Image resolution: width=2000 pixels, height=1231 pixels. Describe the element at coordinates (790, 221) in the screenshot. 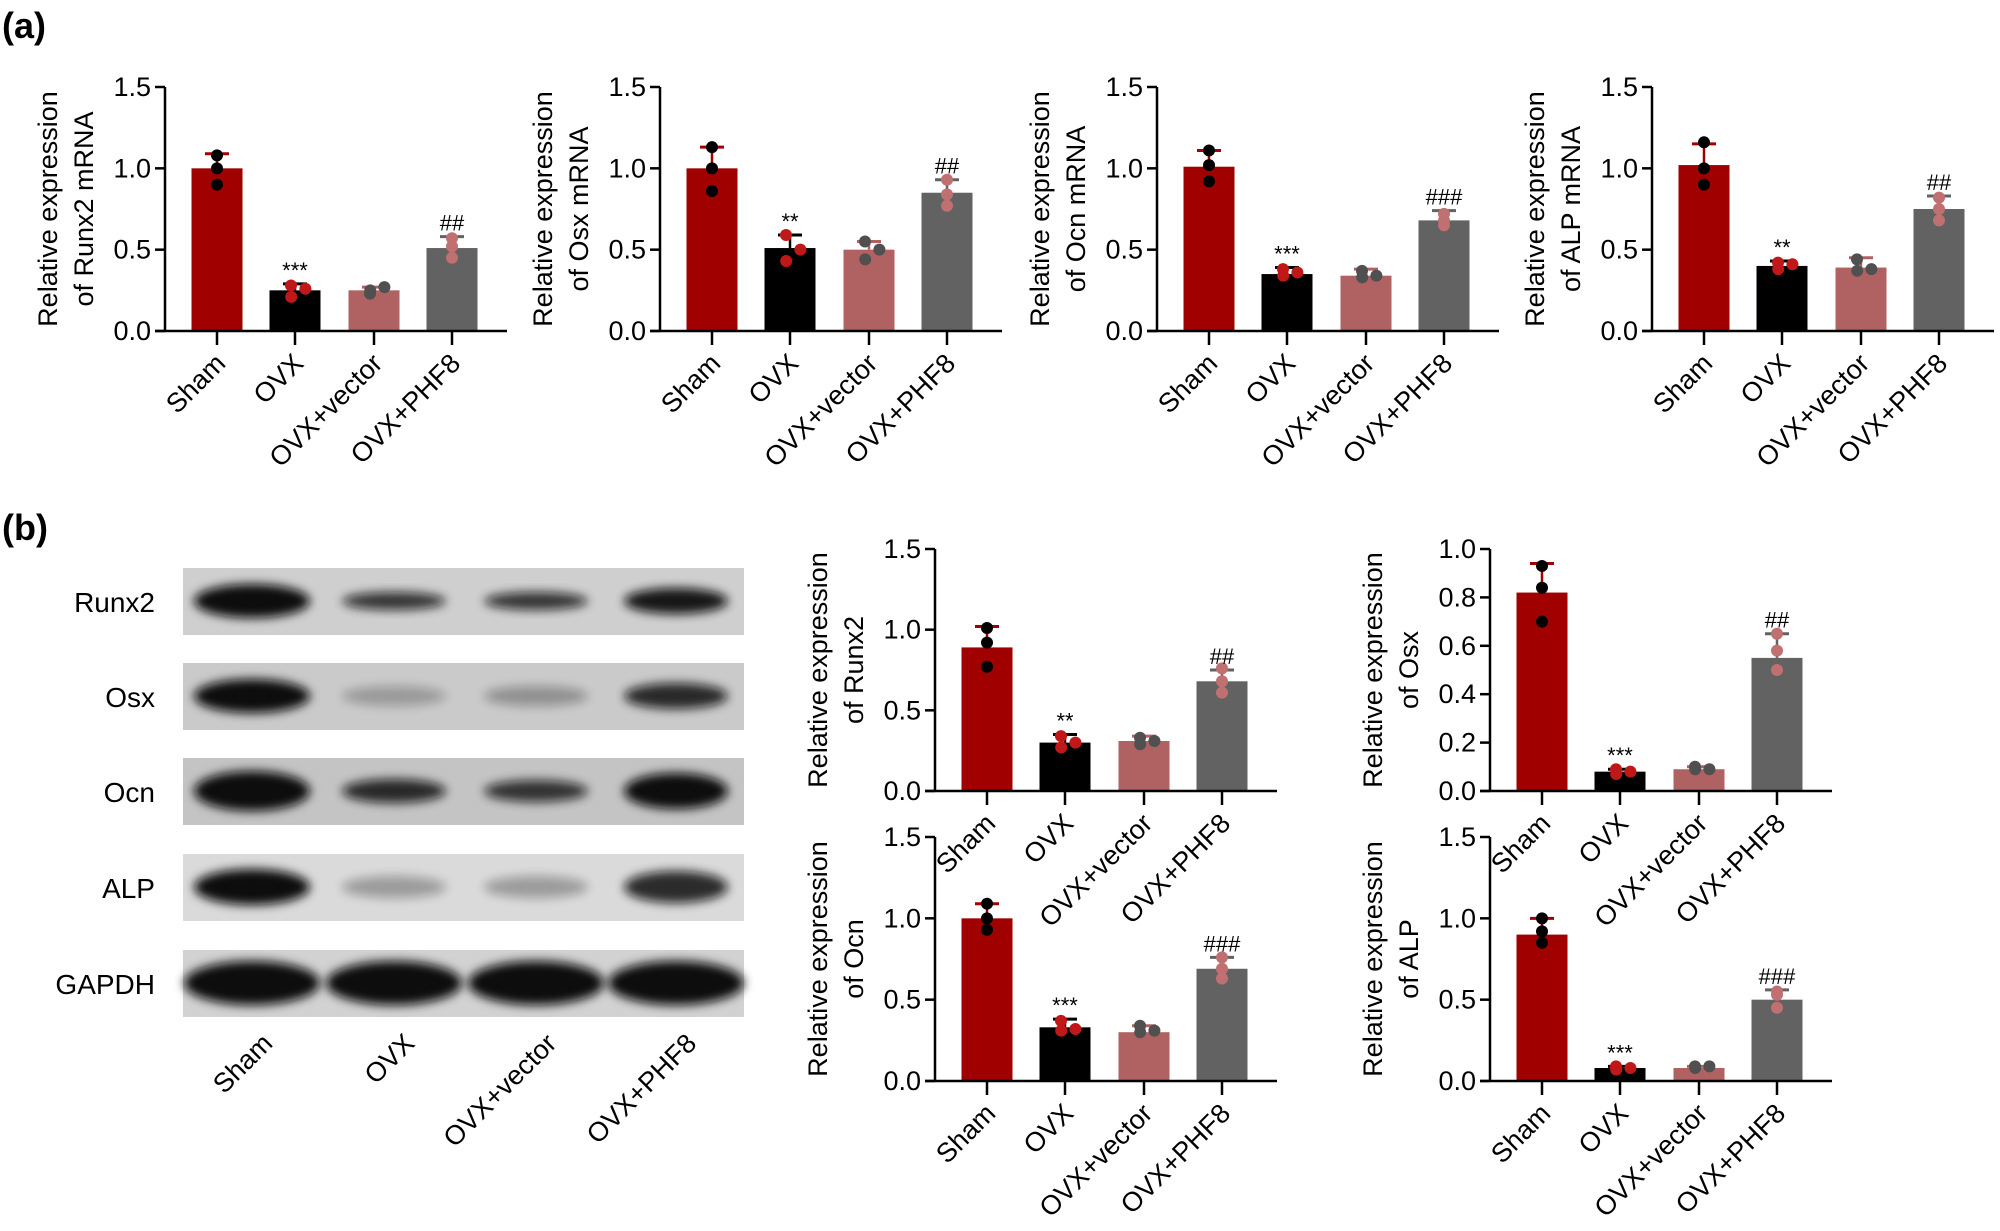

I see `significance-label: **` at that location.